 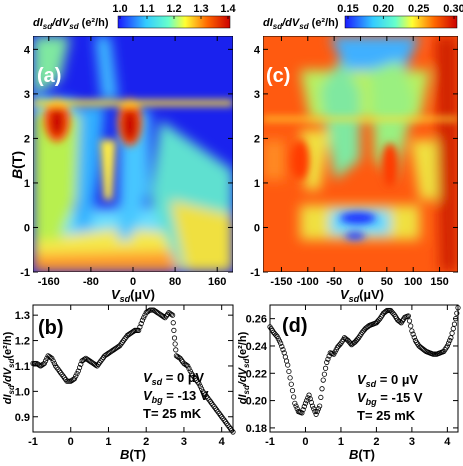 I want to click on y-tick-label: 0.18, so click(x=256, y=429).